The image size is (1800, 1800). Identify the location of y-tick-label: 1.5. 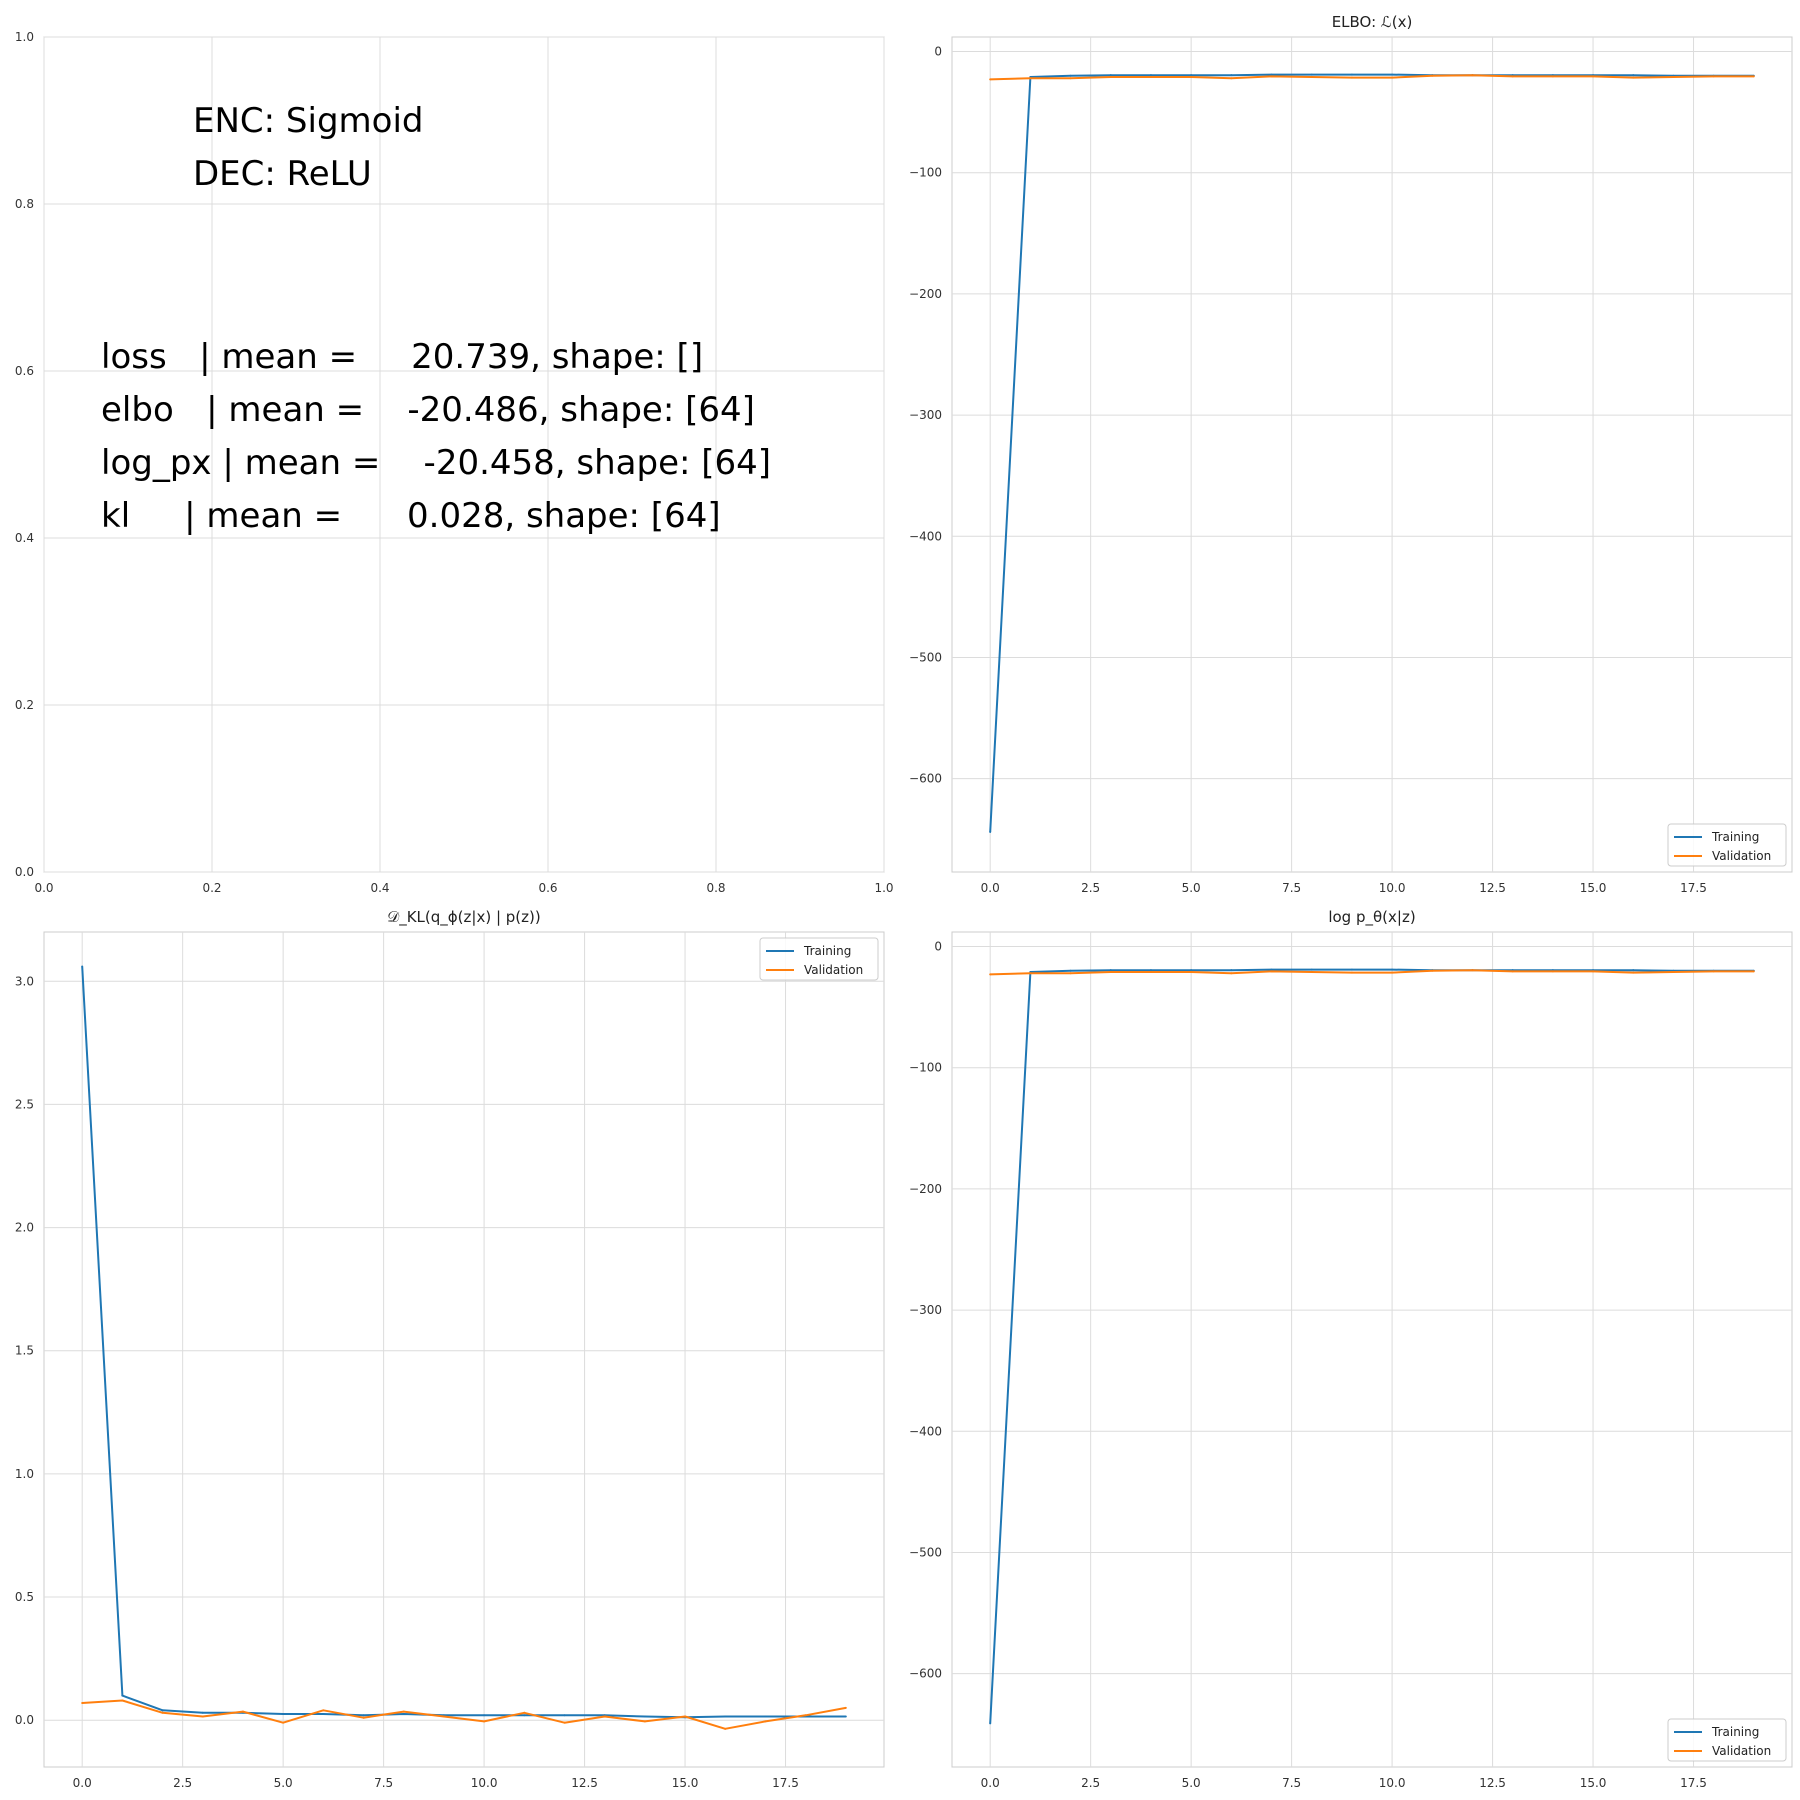
(24, 1351).